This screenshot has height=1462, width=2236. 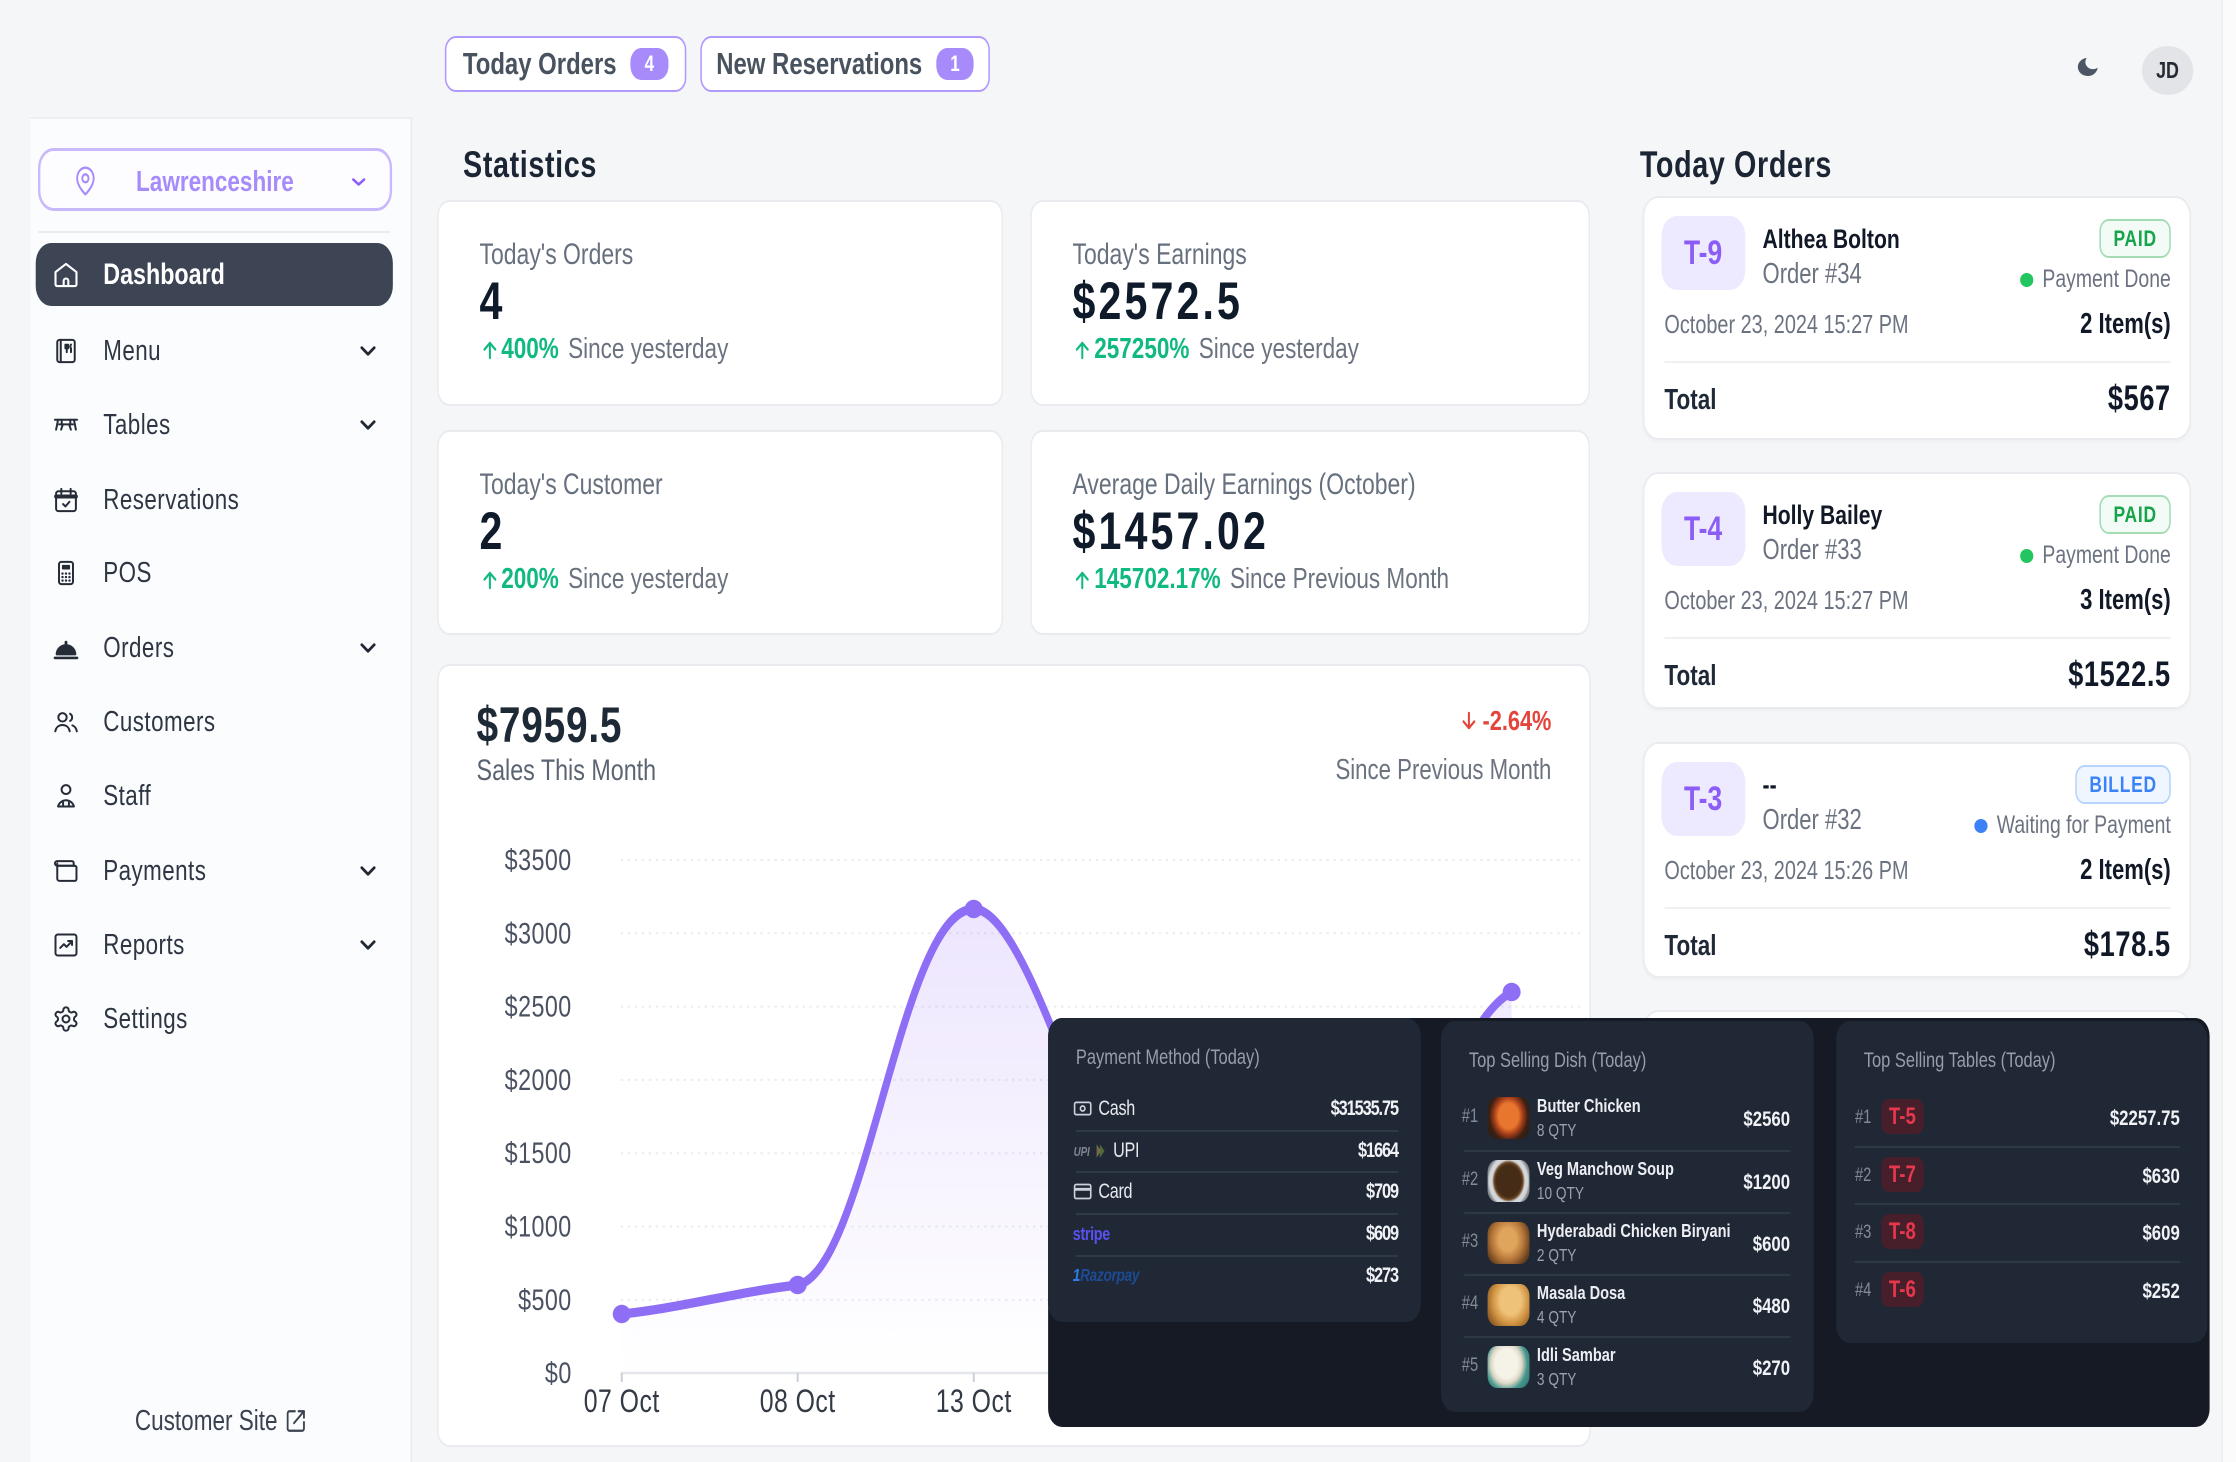 What do you see at coordinates (537, 933) in the screenshot?
I see `svg-text: $3000` at bounding box center [537, 933].